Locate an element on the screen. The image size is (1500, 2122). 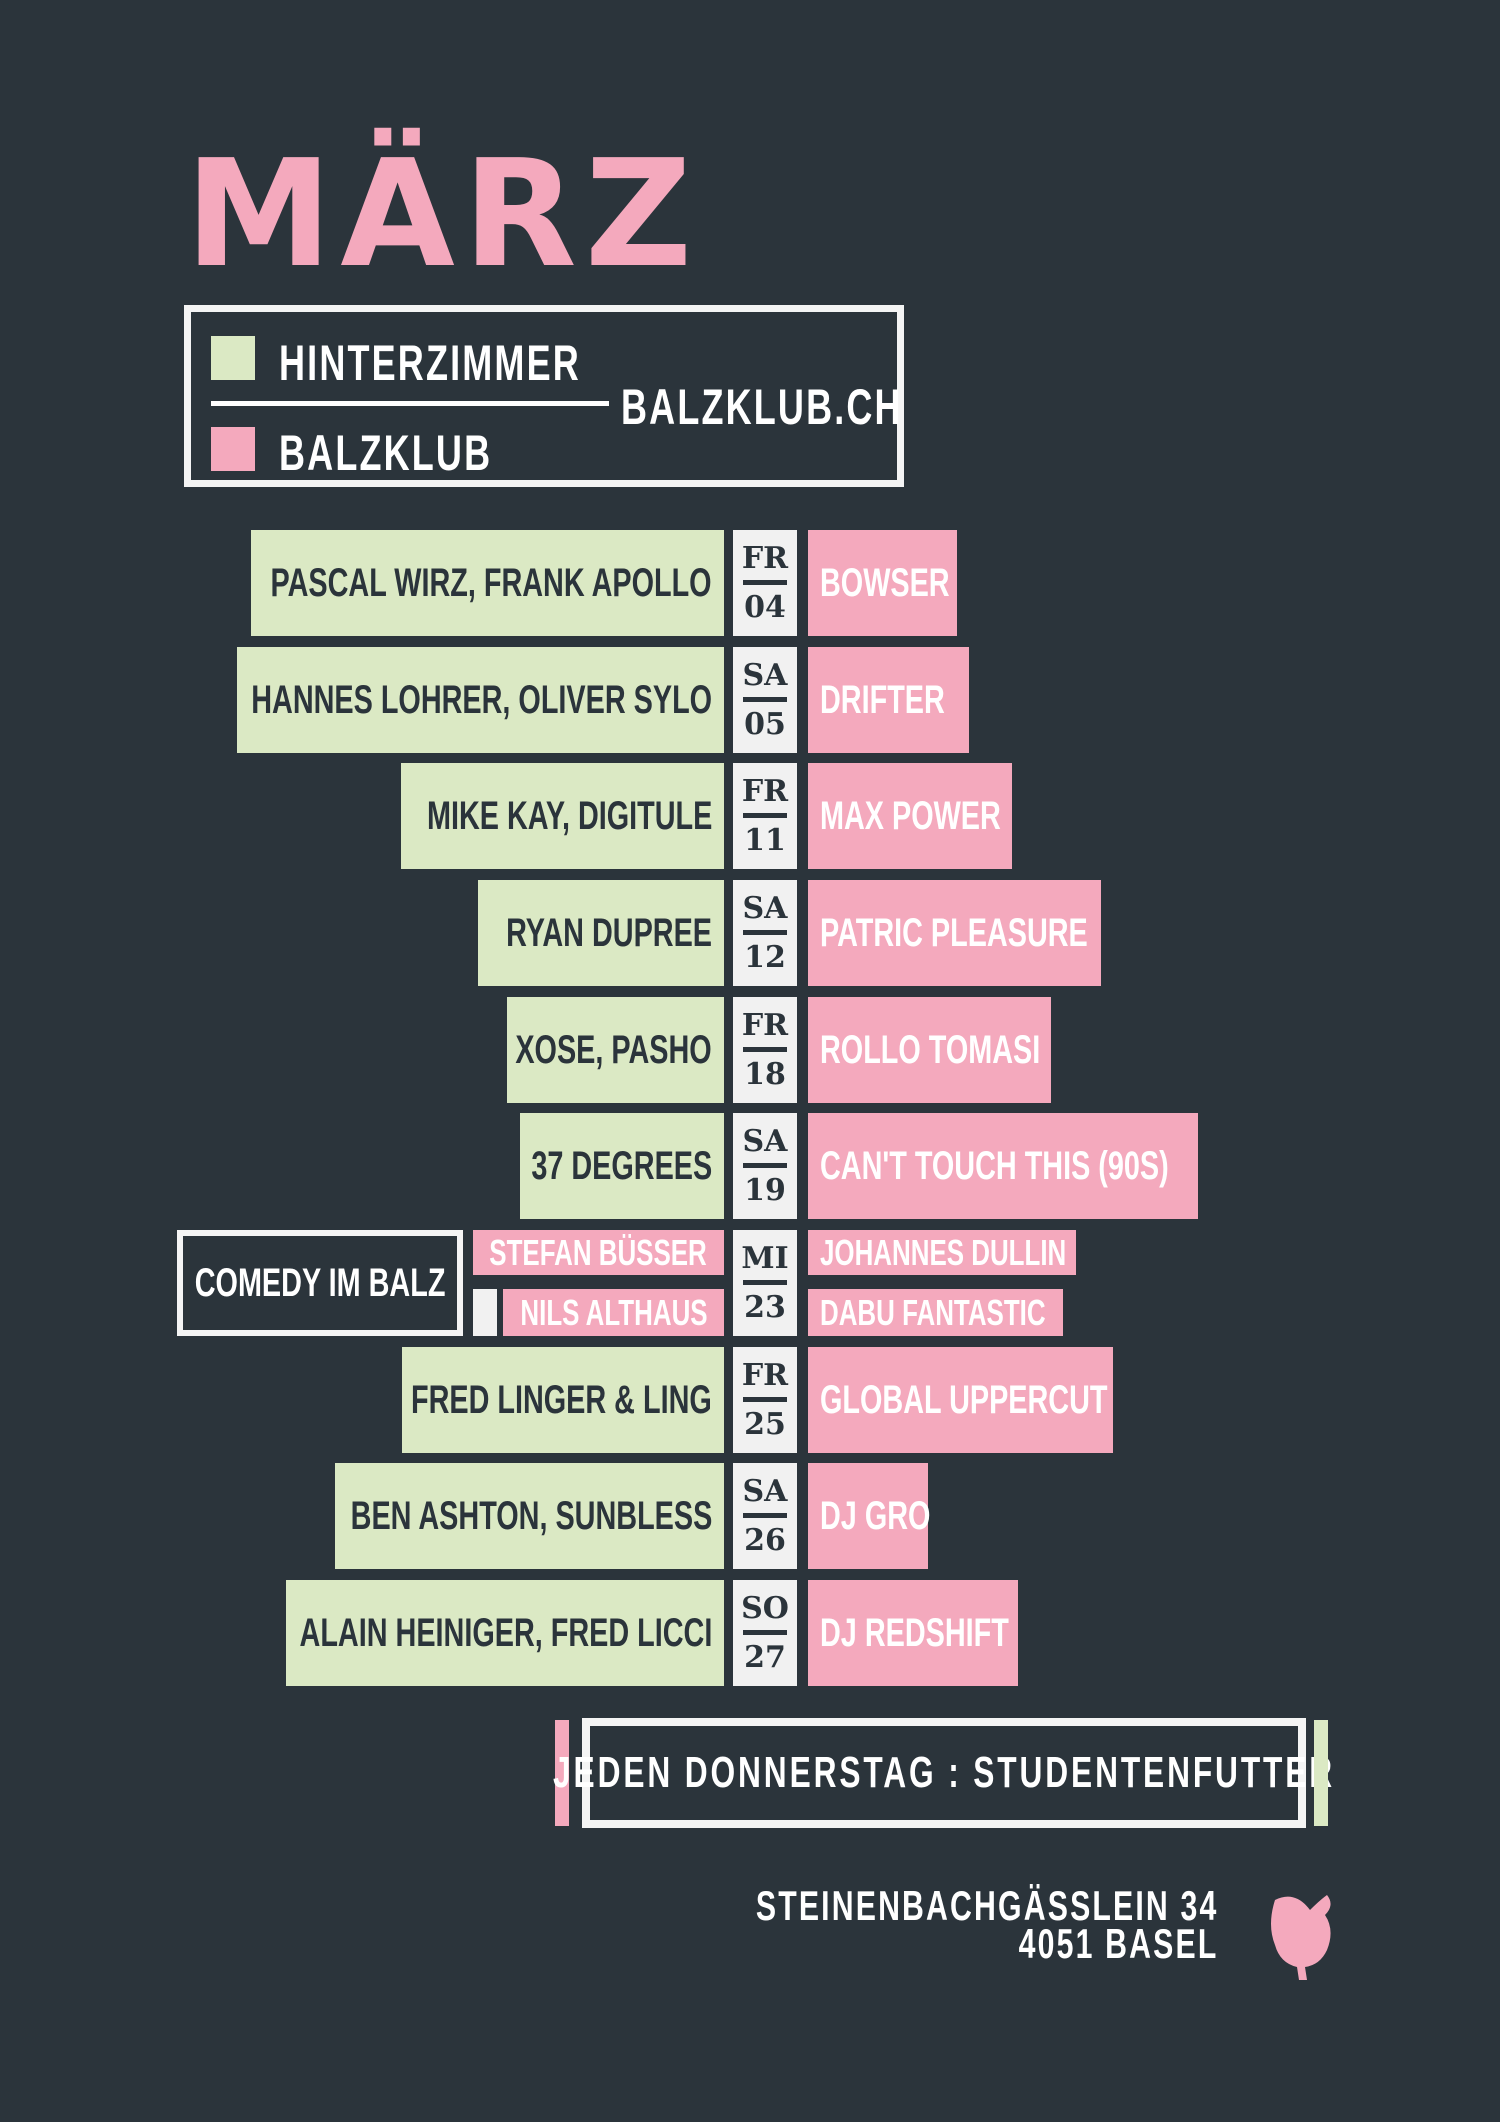
event-row: RYAN DUPREE SA 12 PATRIC PLEASURE is located at coordinates (750, 933).